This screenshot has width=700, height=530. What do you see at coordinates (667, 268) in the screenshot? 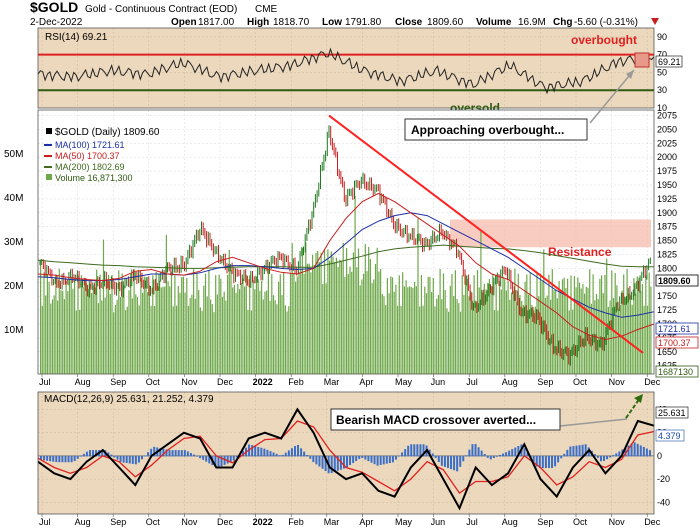
I see `price-y-tick-label: 1800` at bounding box center [667, 268].